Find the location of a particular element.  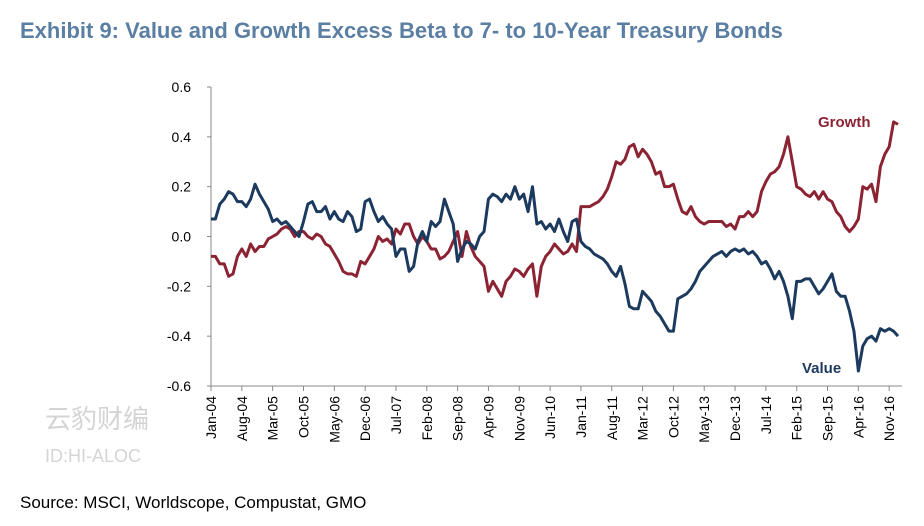

y-tick-label: -0.4 is located at coordinates (179, 336).